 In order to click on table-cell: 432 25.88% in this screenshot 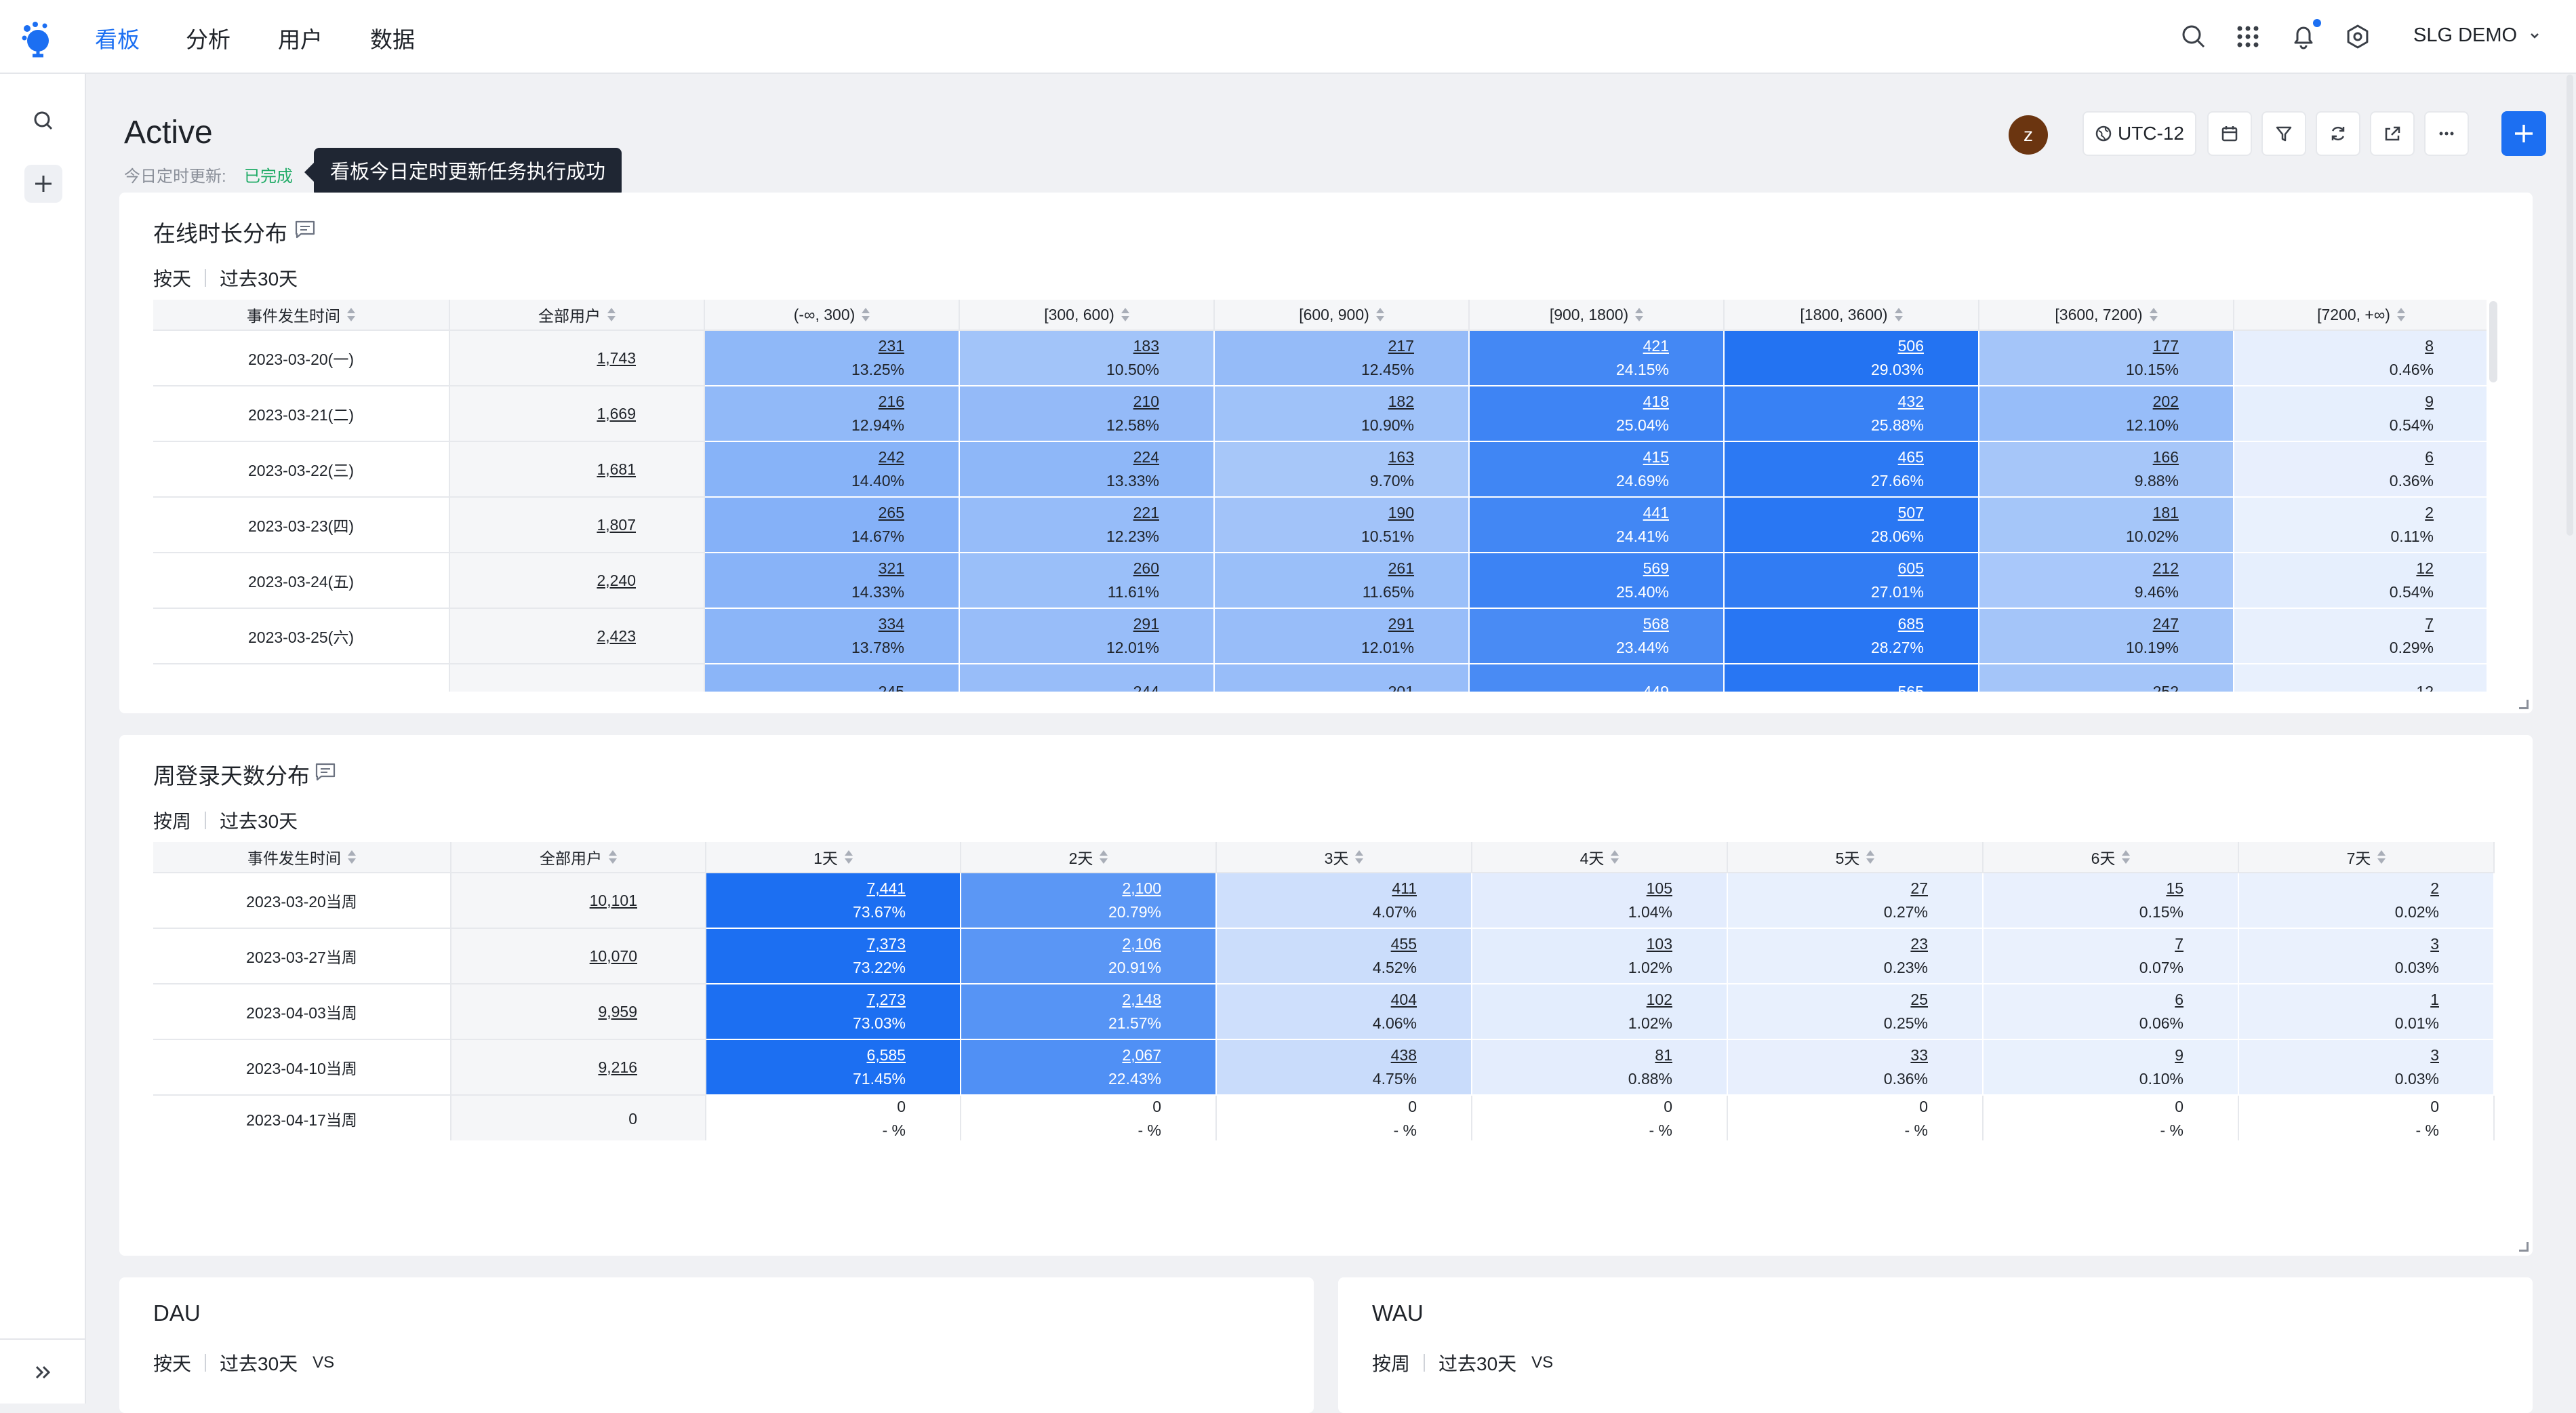, I will do `click(1852, 414)`.